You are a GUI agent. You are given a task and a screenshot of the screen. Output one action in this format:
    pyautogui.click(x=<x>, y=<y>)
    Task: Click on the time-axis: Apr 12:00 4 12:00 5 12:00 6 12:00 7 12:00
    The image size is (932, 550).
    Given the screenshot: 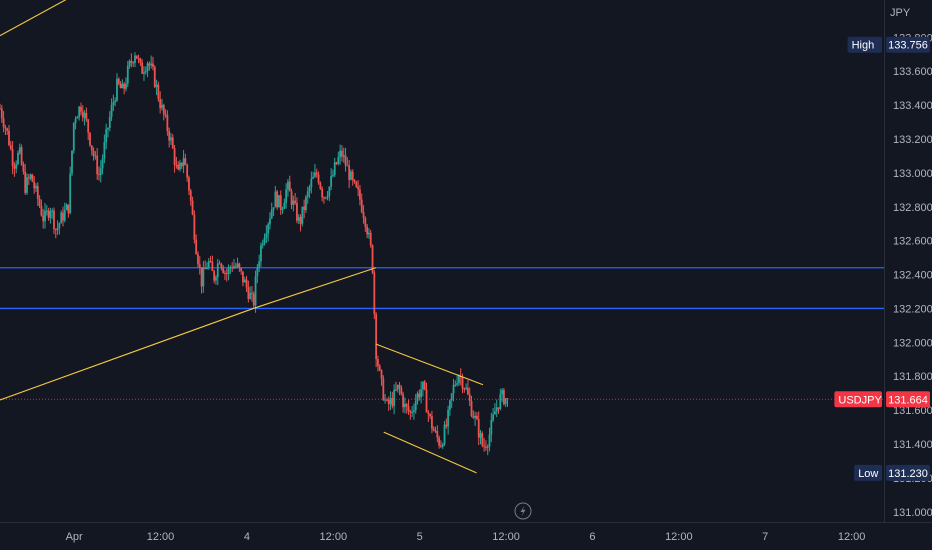 What is the action you would take?
    pyautogui.click(x=466, y=522)
    